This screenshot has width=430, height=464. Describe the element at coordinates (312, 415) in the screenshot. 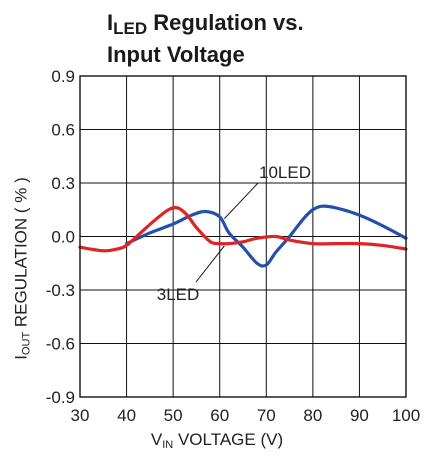

I see `x-tick-label: 80` at that location.